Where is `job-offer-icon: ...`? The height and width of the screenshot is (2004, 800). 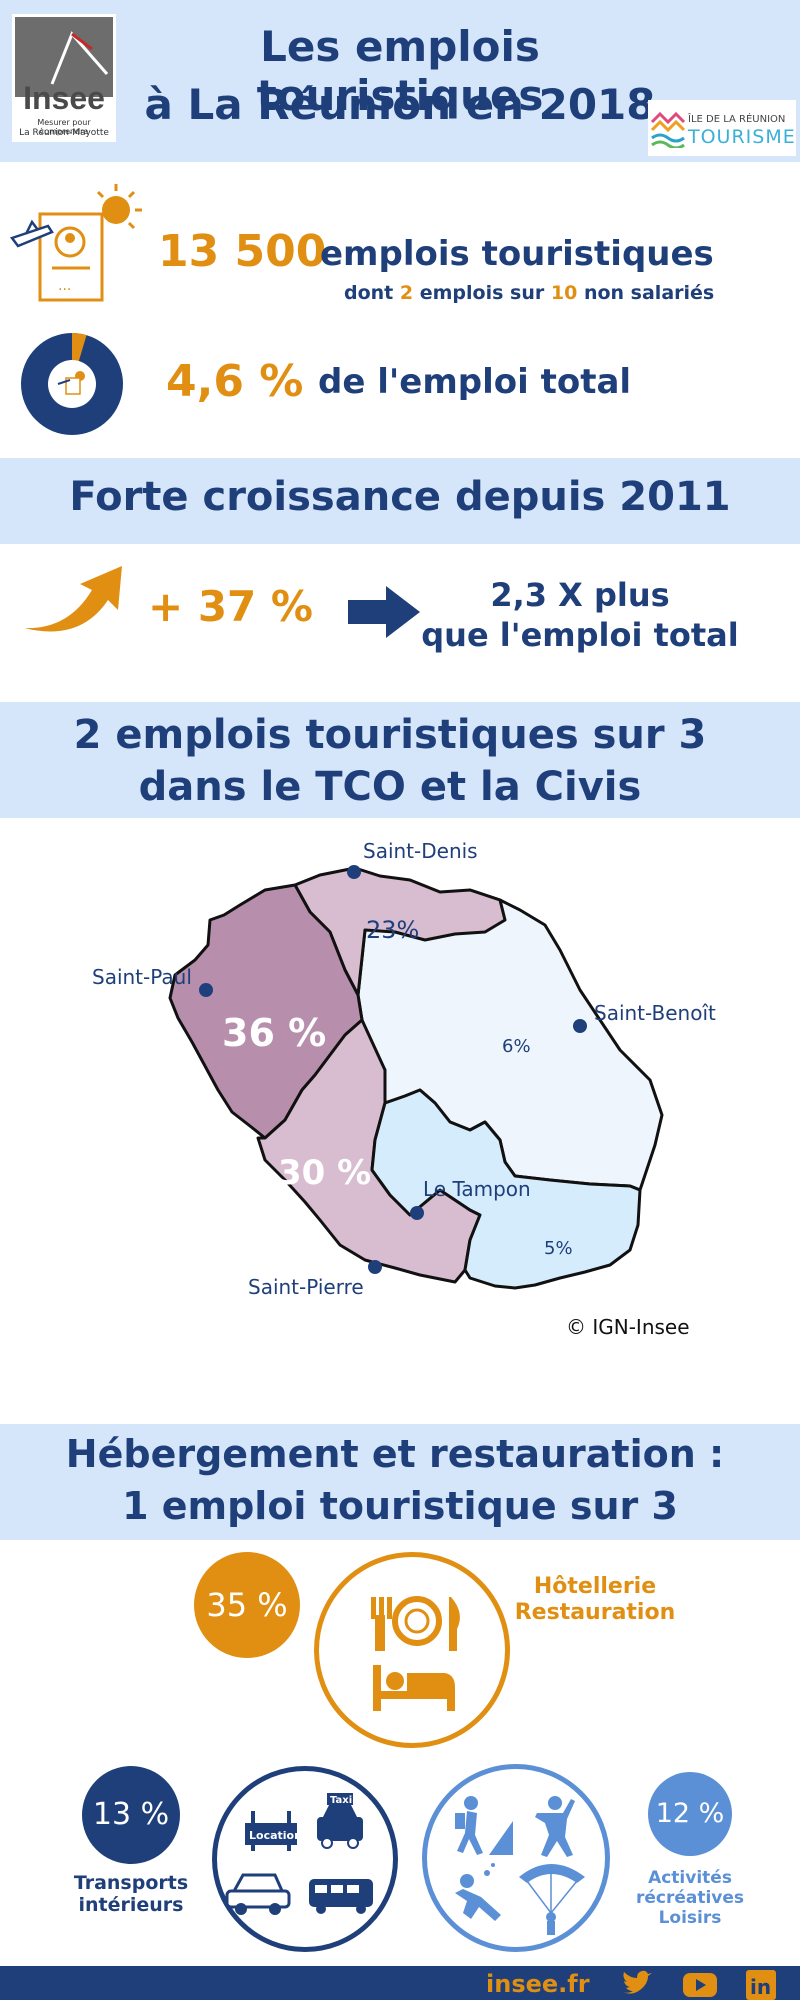 job-offer-icon: ... is located at coordinates (78, 247).